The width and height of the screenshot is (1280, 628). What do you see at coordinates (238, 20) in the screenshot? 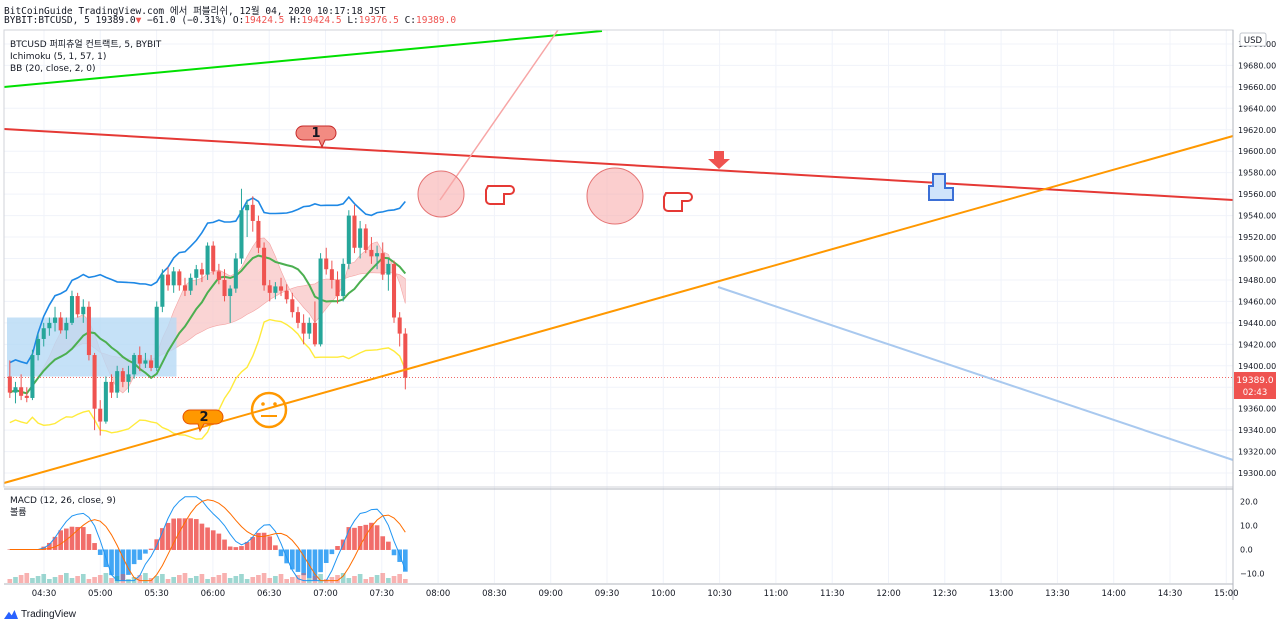
I see `open-label: O:` at bounding box center [238, 20].